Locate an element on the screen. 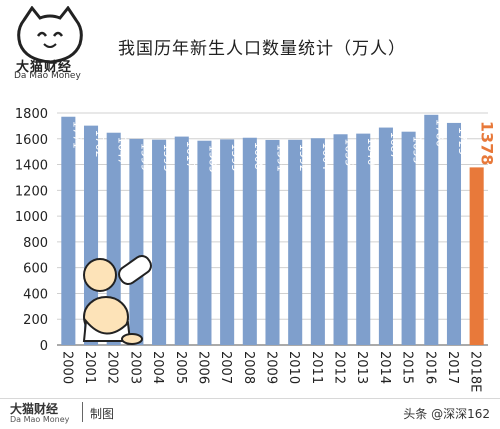 Image resolution: width=500 pixels, height=429 pixels. x-tick-label: 2007 is located at coordinates (225, 367).